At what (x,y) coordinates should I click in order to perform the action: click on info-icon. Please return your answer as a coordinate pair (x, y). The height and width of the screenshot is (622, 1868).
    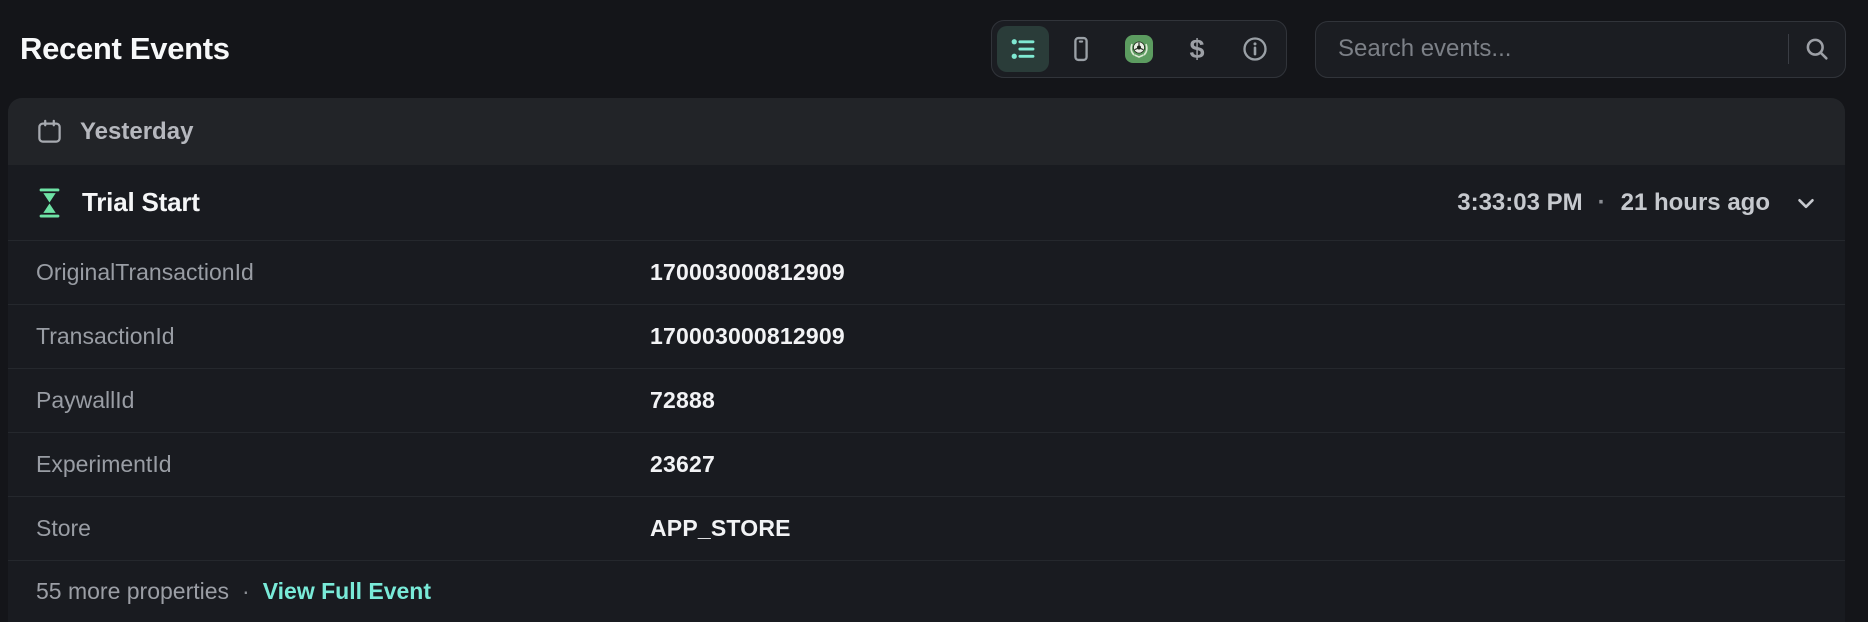
    Looking at the image, I should click on (1255, 49).